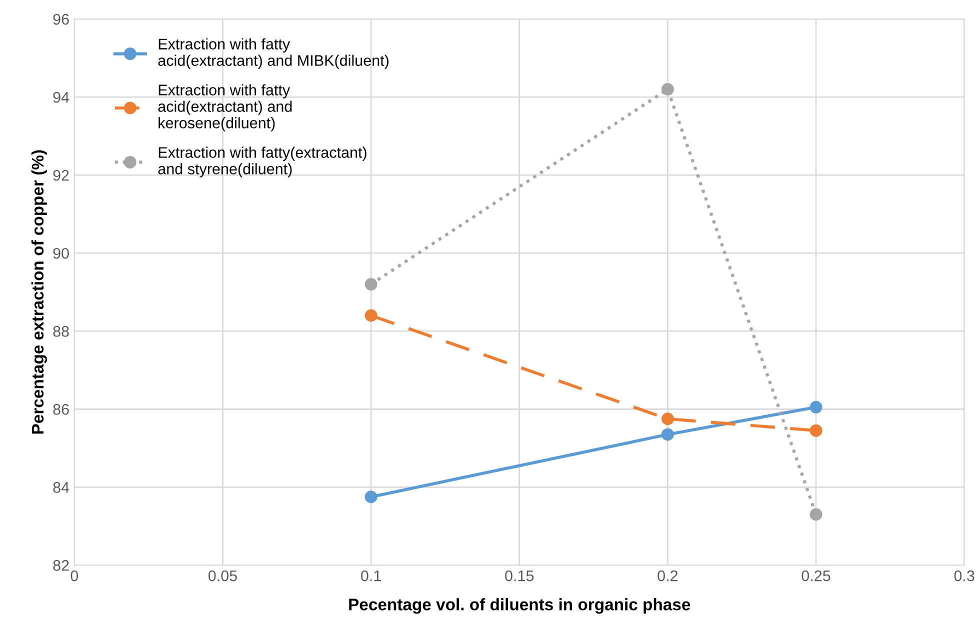 Image resolution: width=979 pixels, height=635 pixels. Describe the element at coordinates (61, 19) in the screenshot. I see `y-tick-label: 96` at that location.